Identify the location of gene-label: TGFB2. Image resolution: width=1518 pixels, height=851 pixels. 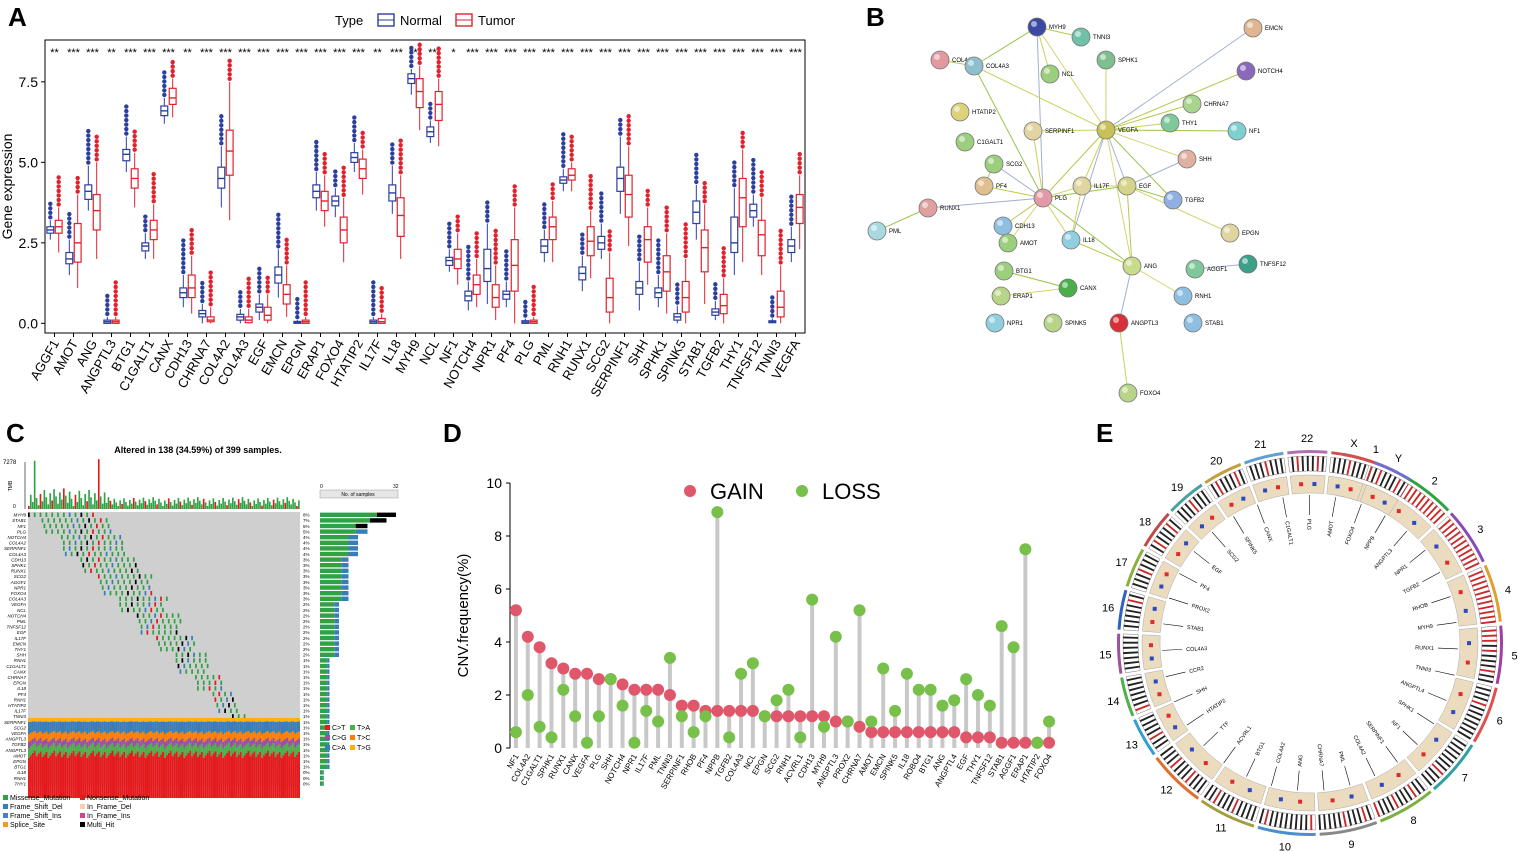
(18, 744).